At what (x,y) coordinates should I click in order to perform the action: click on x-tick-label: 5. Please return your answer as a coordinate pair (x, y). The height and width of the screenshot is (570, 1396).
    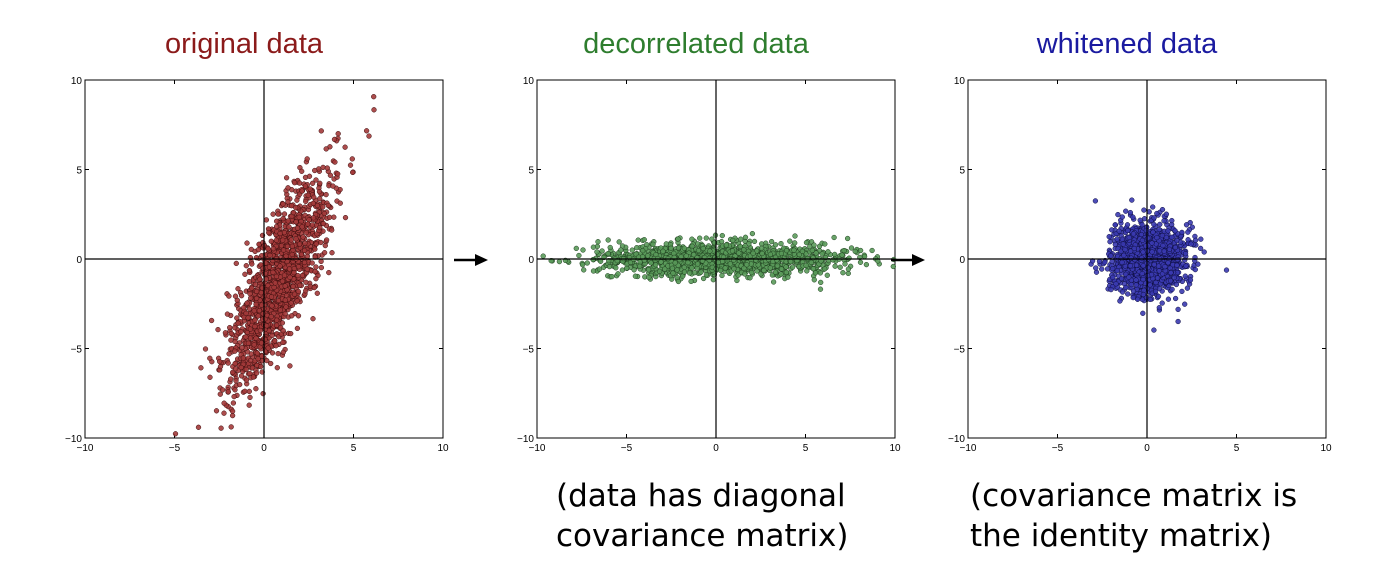
    Looking at the image, I should click on (806, 448).